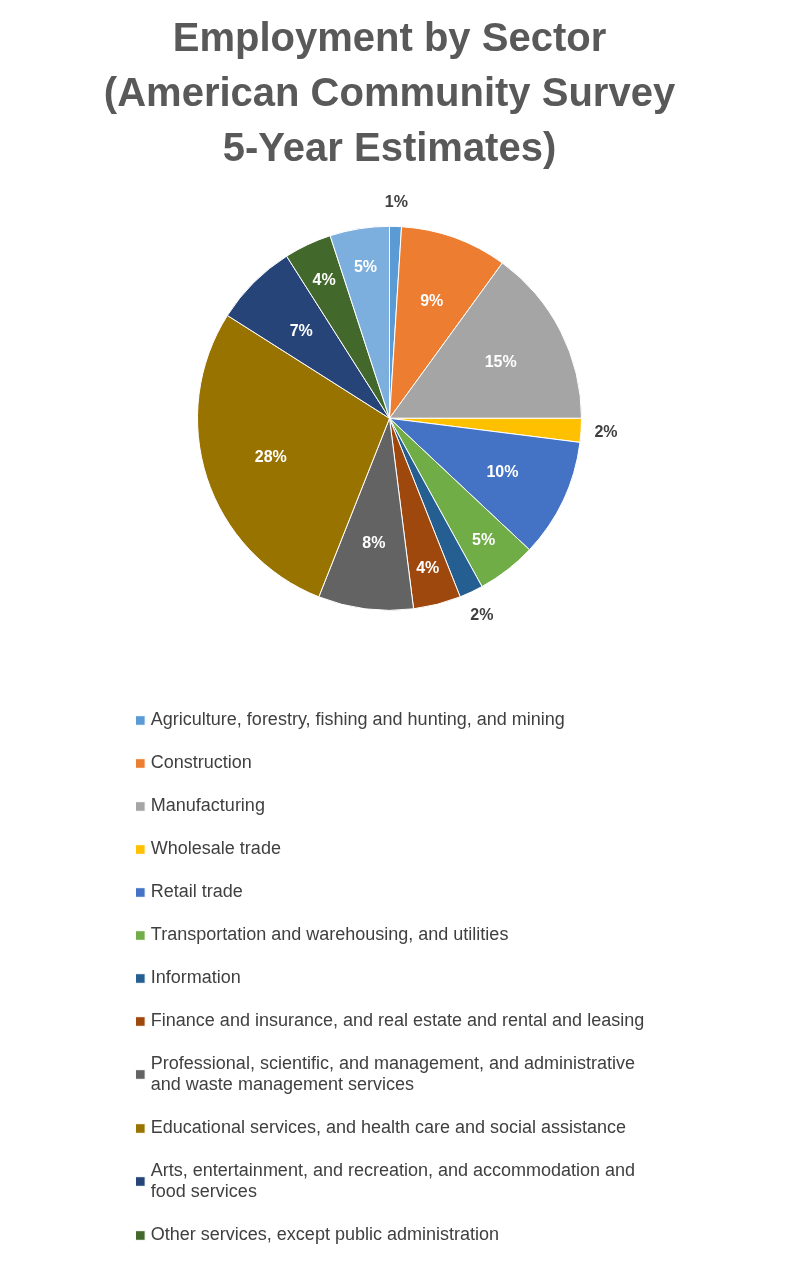 The width and height of the screenshot is (788, 1271). What do you see at coordinates (389, 92) in the screenshot?
I see `chart-title: Employment by Sector (American Community Survey 5-Year Estimates)` at bounding box center [389, 92].